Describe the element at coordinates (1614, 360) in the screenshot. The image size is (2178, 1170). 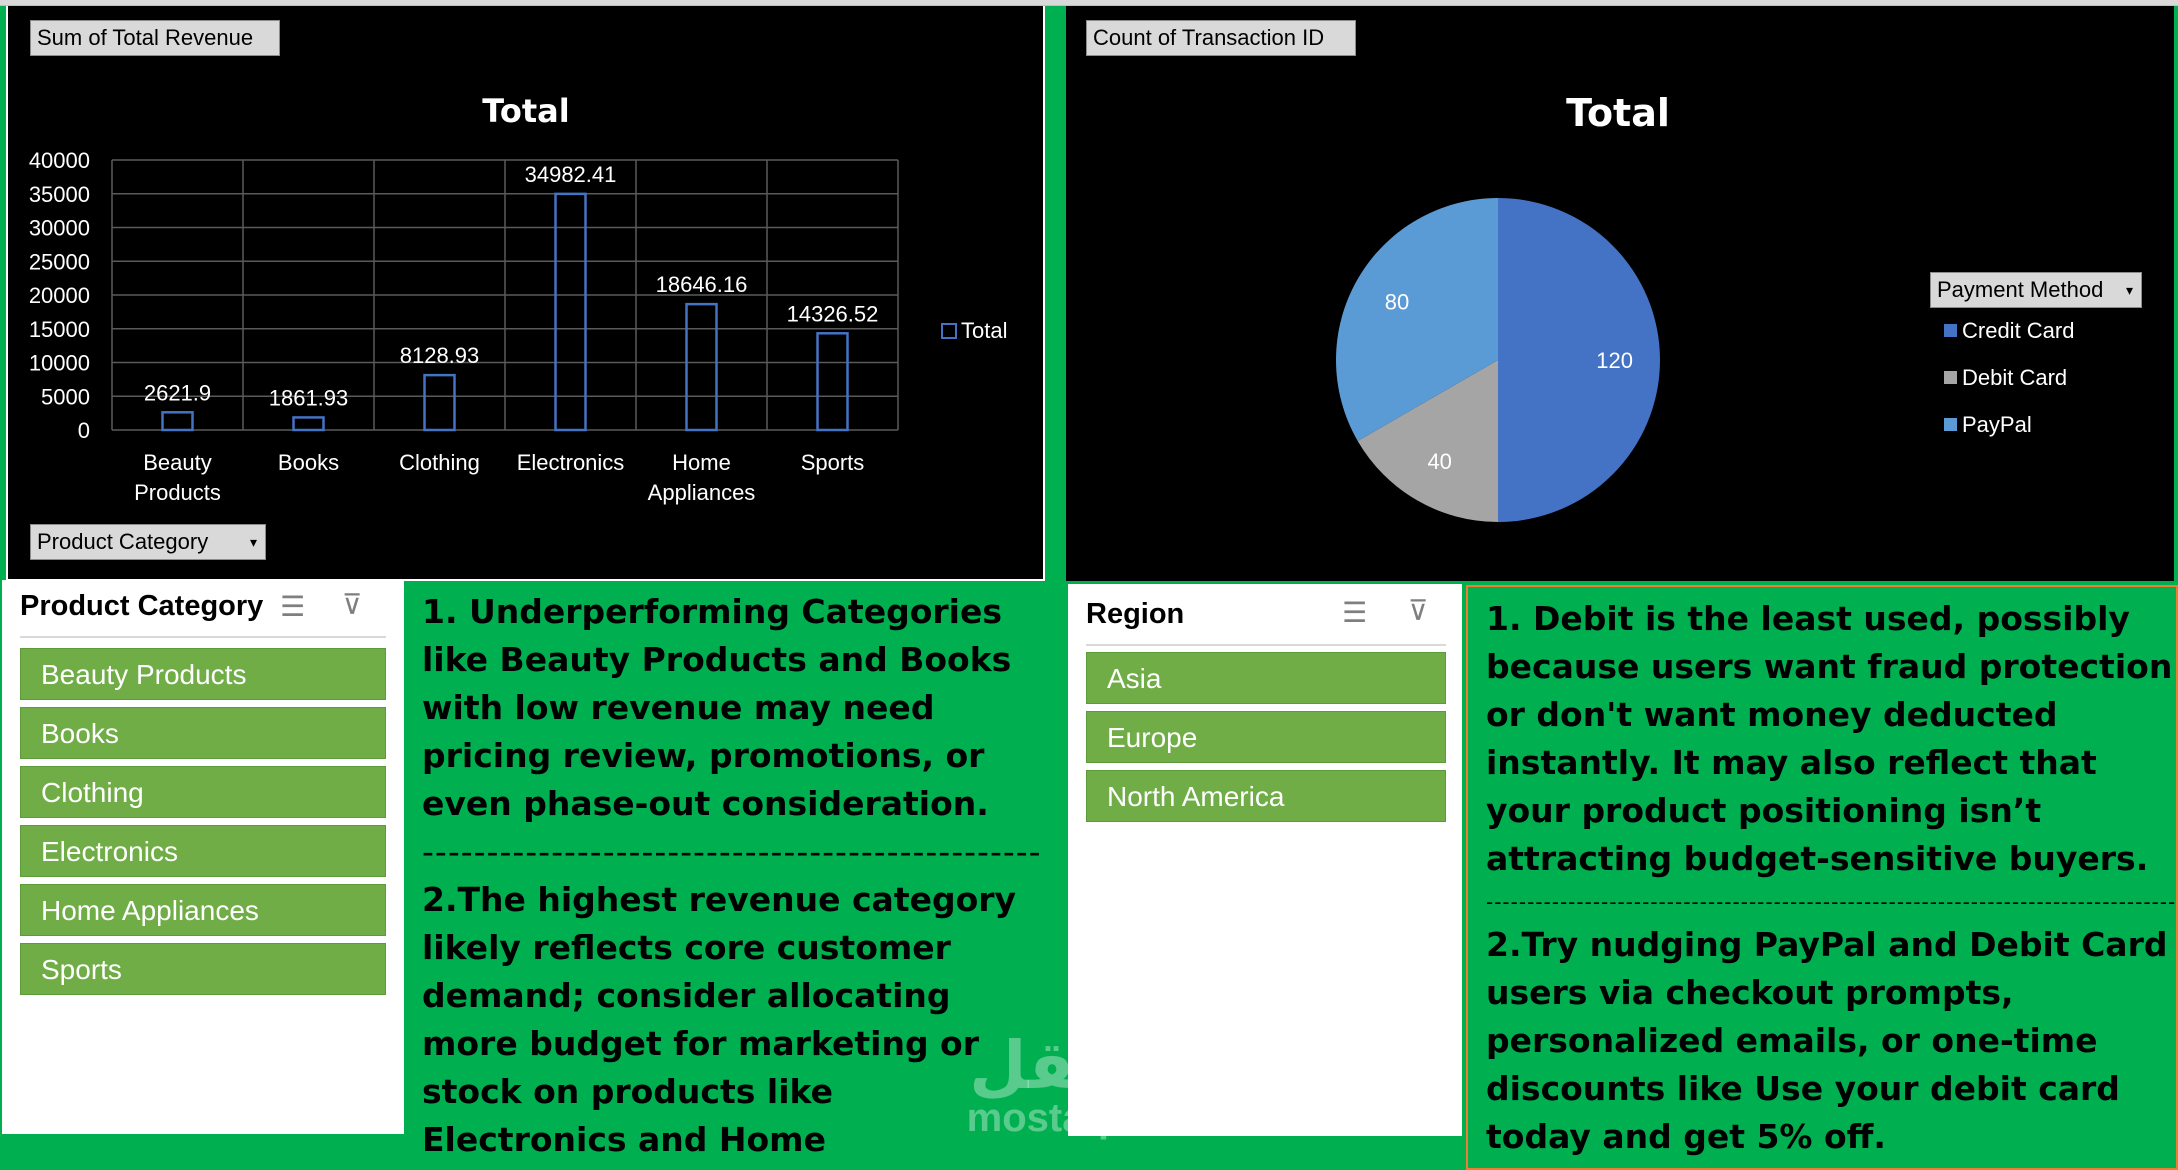
I see `pie-data-label: 120` at that location.